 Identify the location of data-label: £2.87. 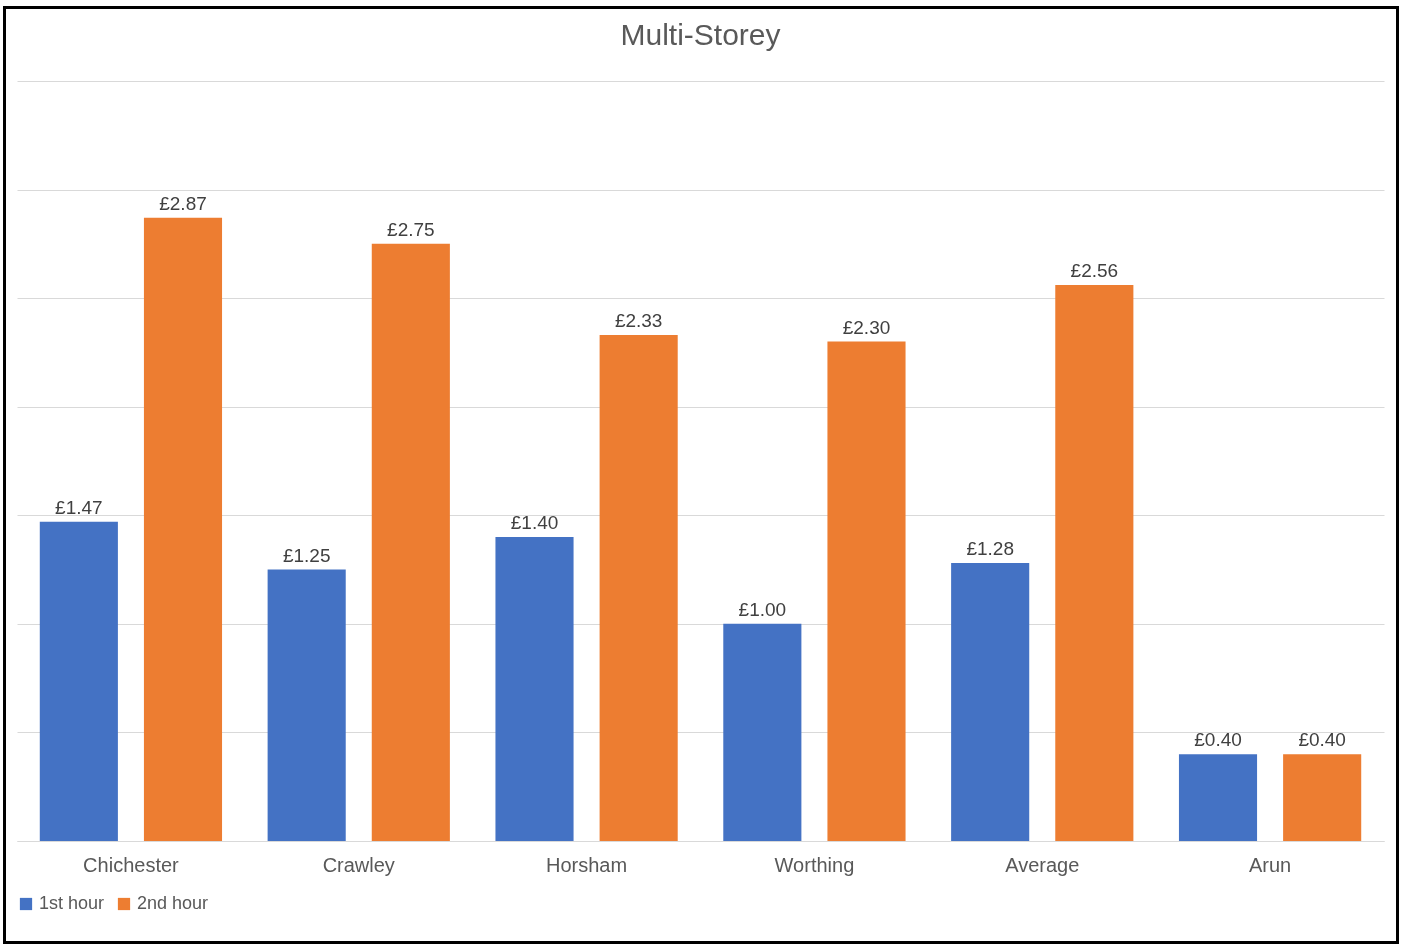
(183, 203).